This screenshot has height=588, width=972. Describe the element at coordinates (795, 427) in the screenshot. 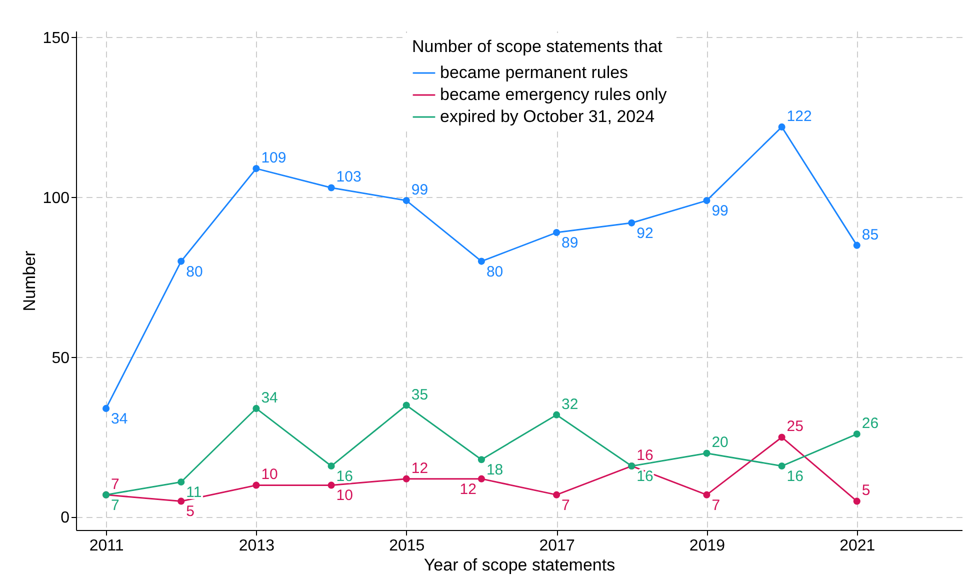

I see `data-label: 25` at that location.